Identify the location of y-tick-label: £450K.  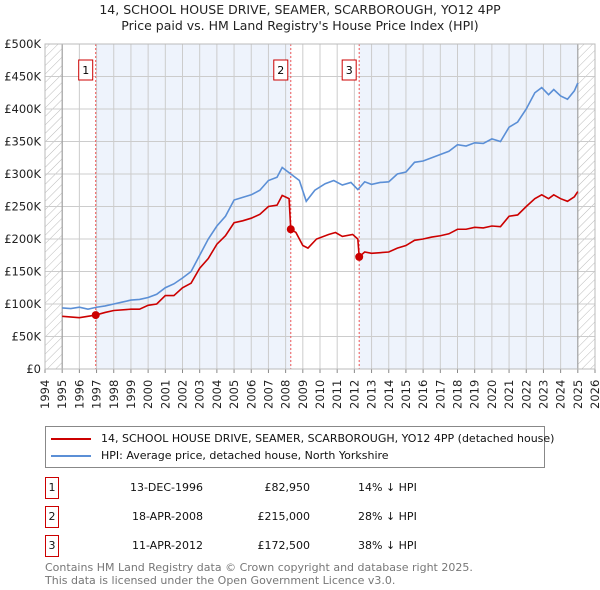
(22, 77).